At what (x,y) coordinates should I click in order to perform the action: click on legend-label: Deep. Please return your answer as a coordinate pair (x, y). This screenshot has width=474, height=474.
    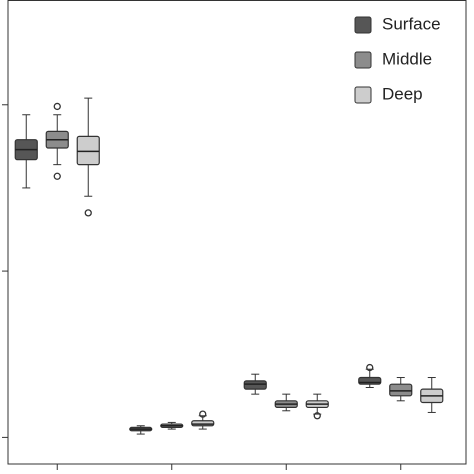
    Looking at the image, I should click on (402, 93).